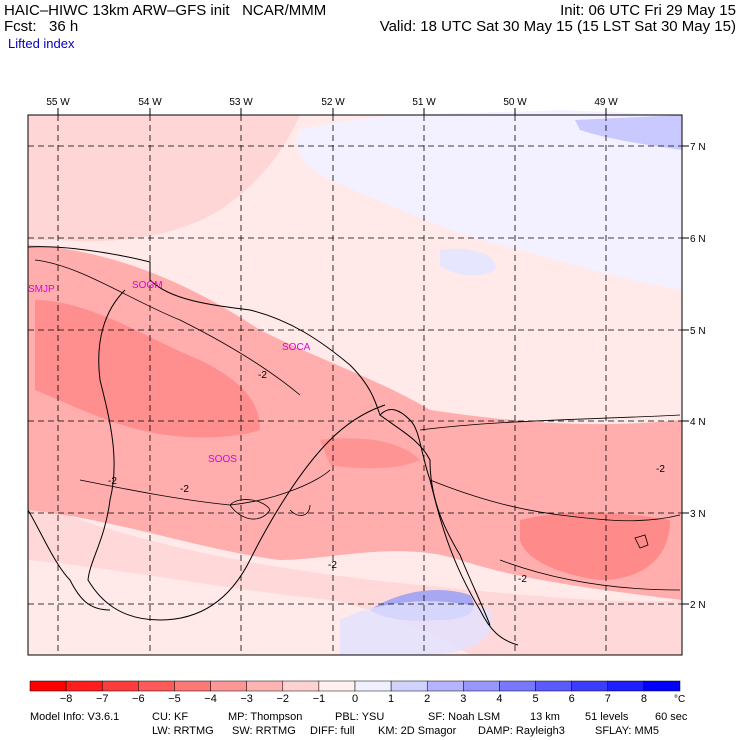 Image resolution: width=740 pixels, height=740 pixels. What do you see at coordinates (75, 717) in the screenshot?
I see `footer-model-info: Model Info: V3.6.1` at bounding box center [75, 717].